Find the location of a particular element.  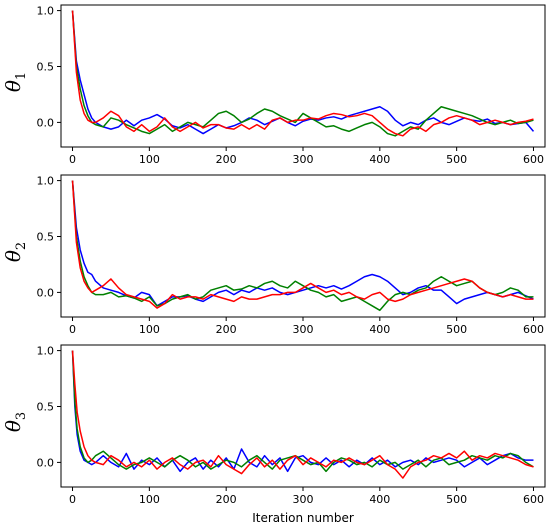

y-axis-label-subscript: 3 is located at coordinates (21, 416).